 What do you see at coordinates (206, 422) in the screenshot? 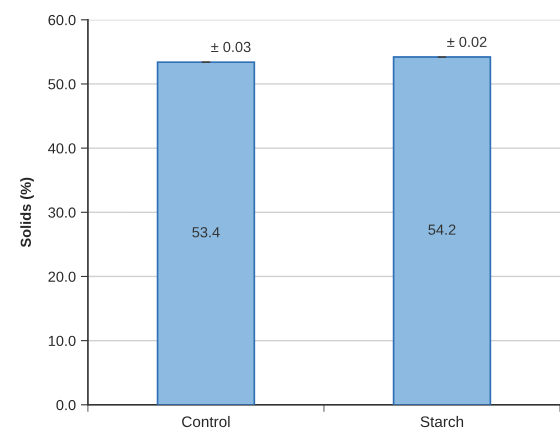
I see `x-tick-label: Control` at bounding box center [206, 422].